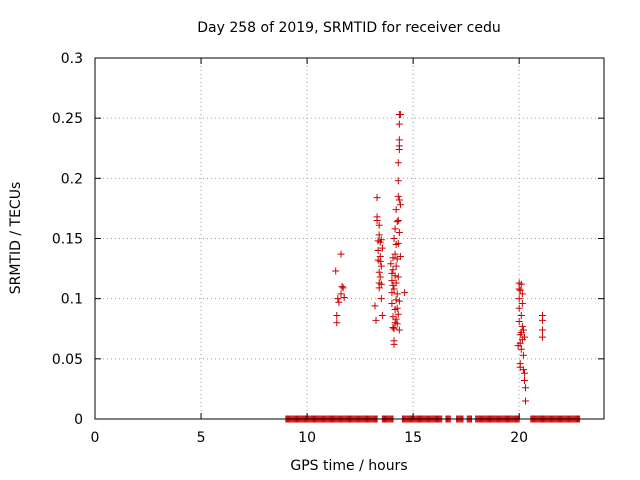  I want to click on x-tick-label: 5, so click(201, 438).